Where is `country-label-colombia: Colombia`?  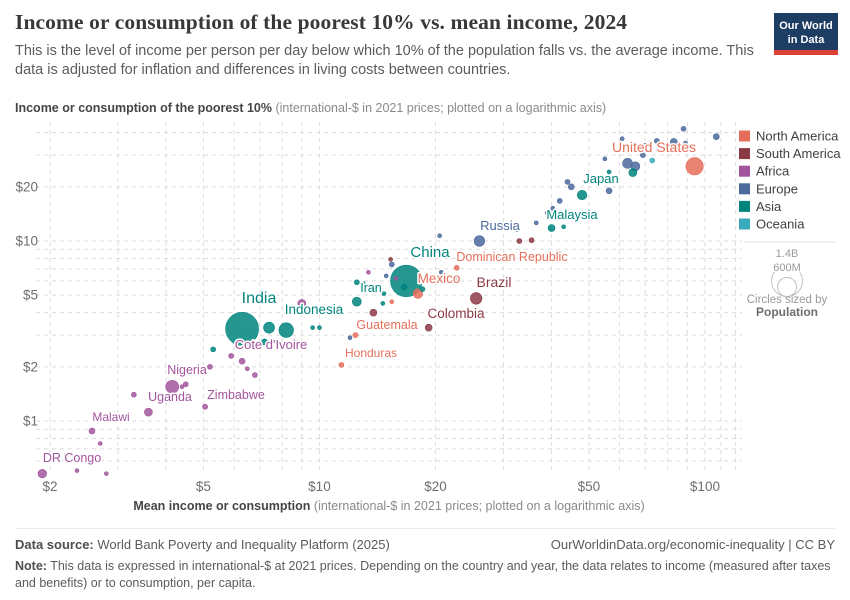 country-label-colombia: Colombia is located at coordinates (456, 314).